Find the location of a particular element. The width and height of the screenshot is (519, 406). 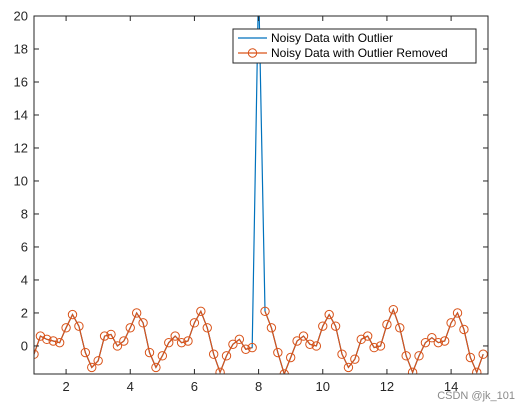

y-tick-label: 4 is located at coordinates (24, 279).